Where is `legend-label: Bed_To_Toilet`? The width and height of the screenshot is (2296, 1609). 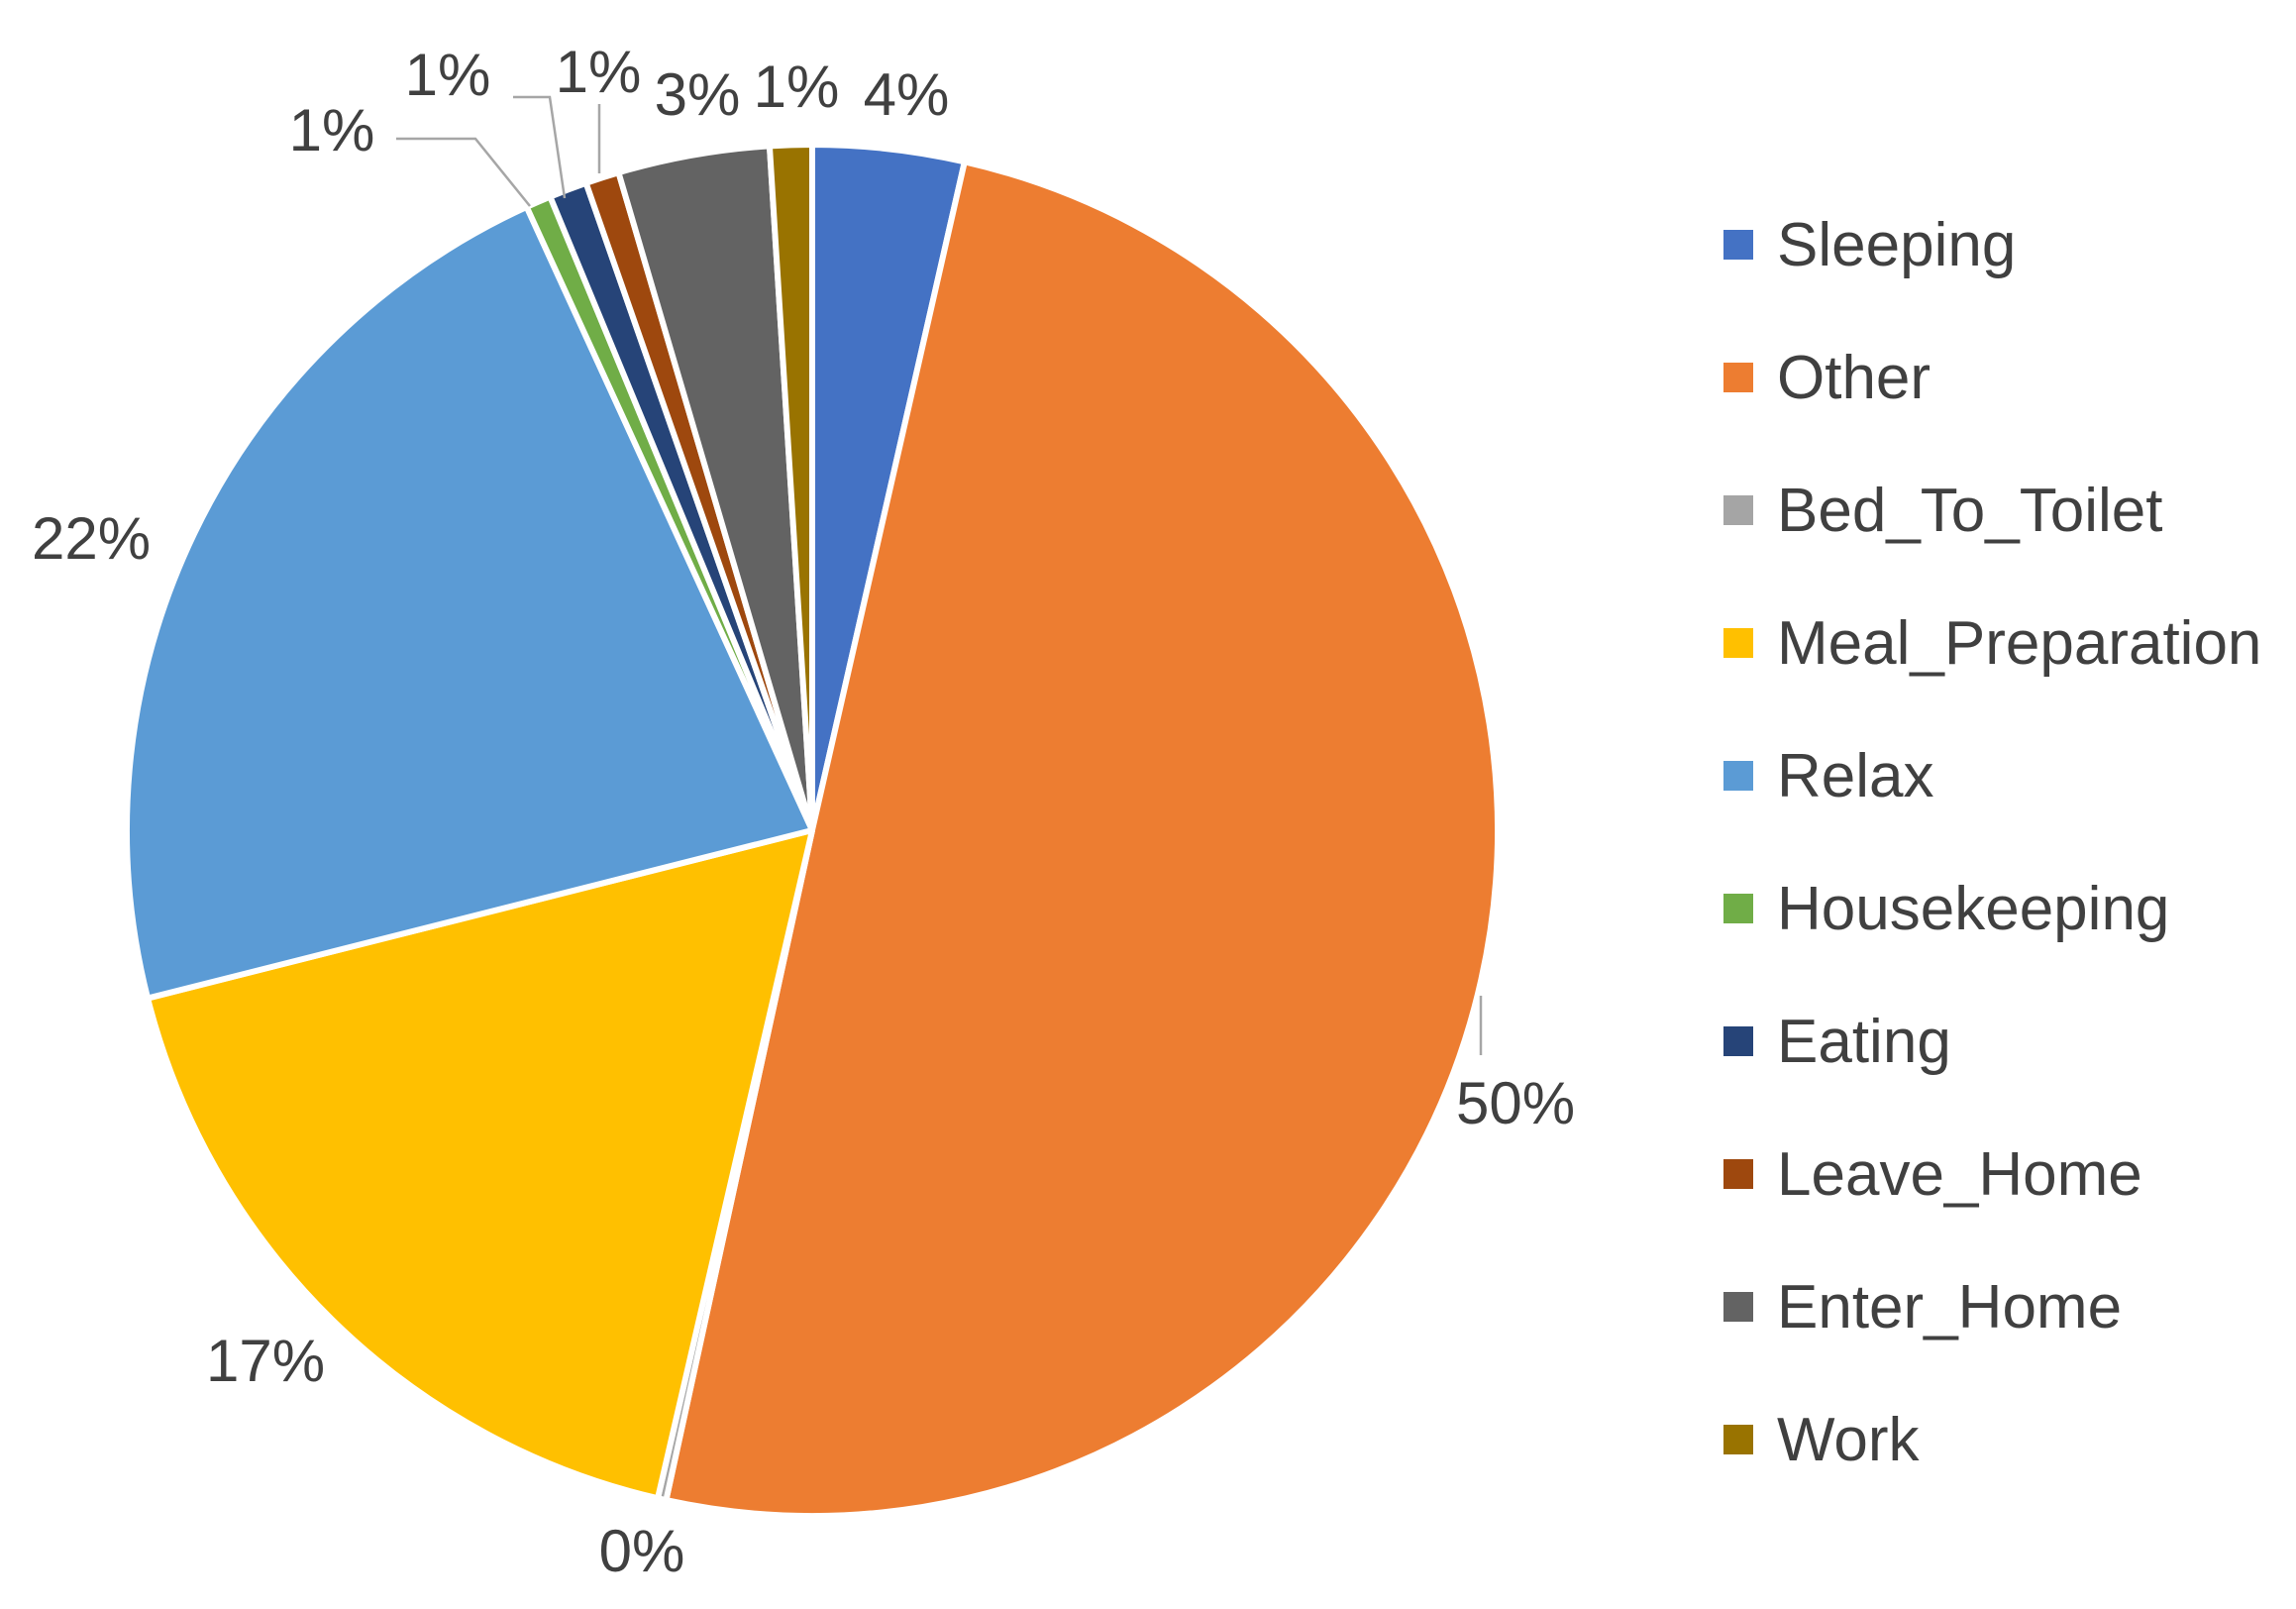 legend-label: Bed_To_Toilet is located at coordinates (1970, 510).